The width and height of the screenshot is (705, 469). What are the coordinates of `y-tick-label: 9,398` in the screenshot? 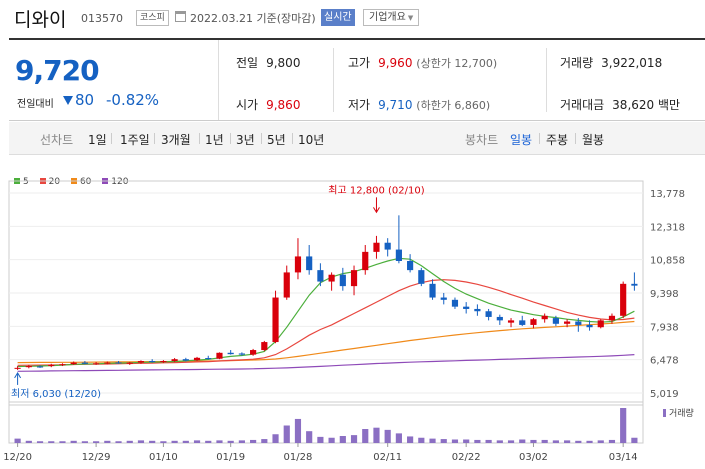 It's located at (664, 294).